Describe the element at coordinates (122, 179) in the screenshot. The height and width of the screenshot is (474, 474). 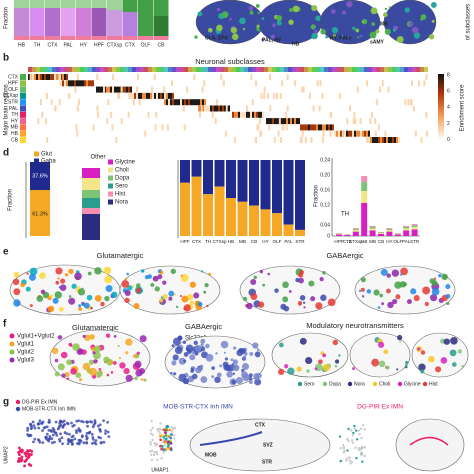
I see `legend-label: Dopa` at that location.